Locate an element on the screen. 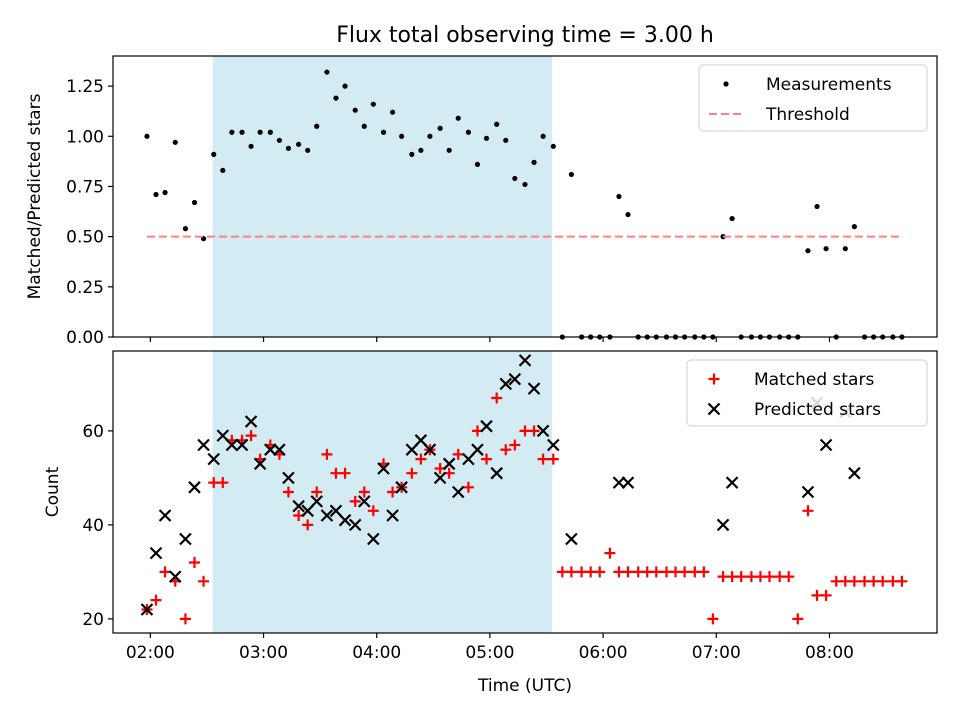  legend-box-count is located at coordinates (807, 393).